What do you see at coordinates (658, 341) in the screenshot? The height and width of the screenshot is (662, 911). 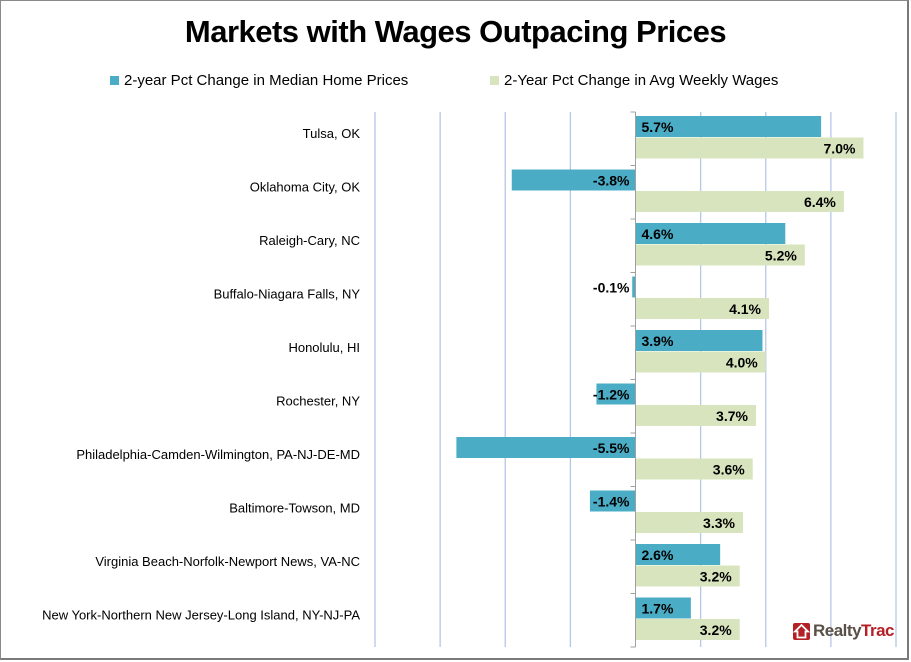 I see `data-label-home-prices: 3.9%` at bounding box center [658, 341].